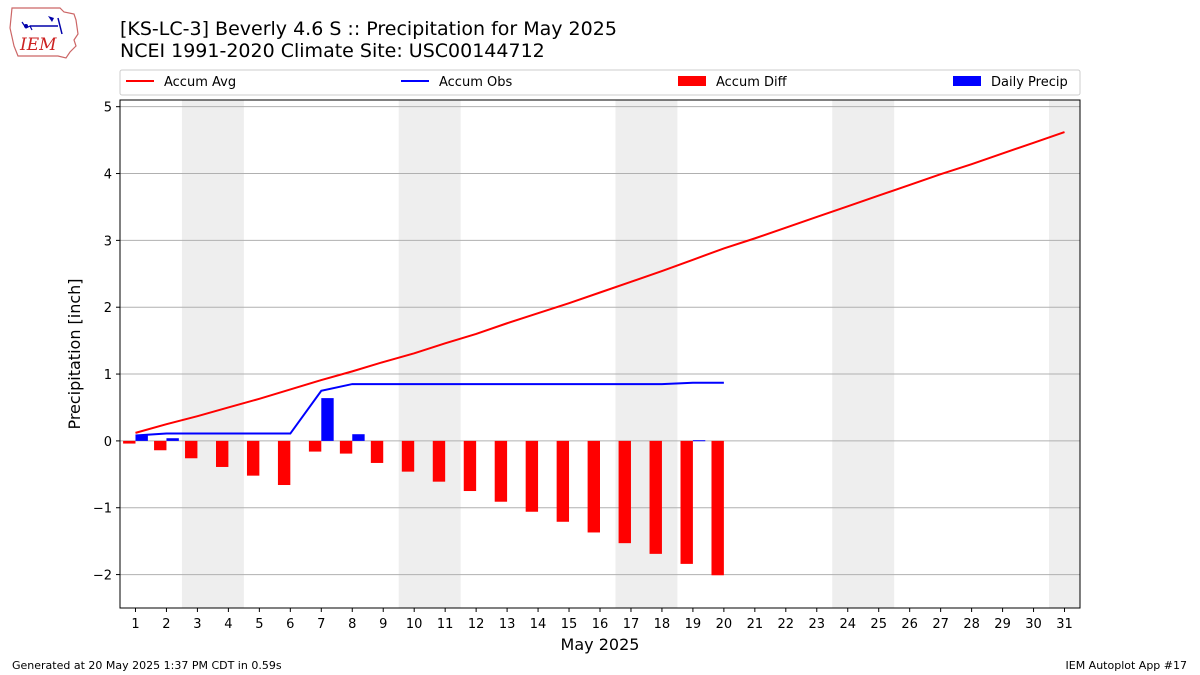 The width and height of the screenshot is (1200, 675). Describe the element at coordinates (108, 375) in the screenshot. I see `y-tick-label: 1` at that location.